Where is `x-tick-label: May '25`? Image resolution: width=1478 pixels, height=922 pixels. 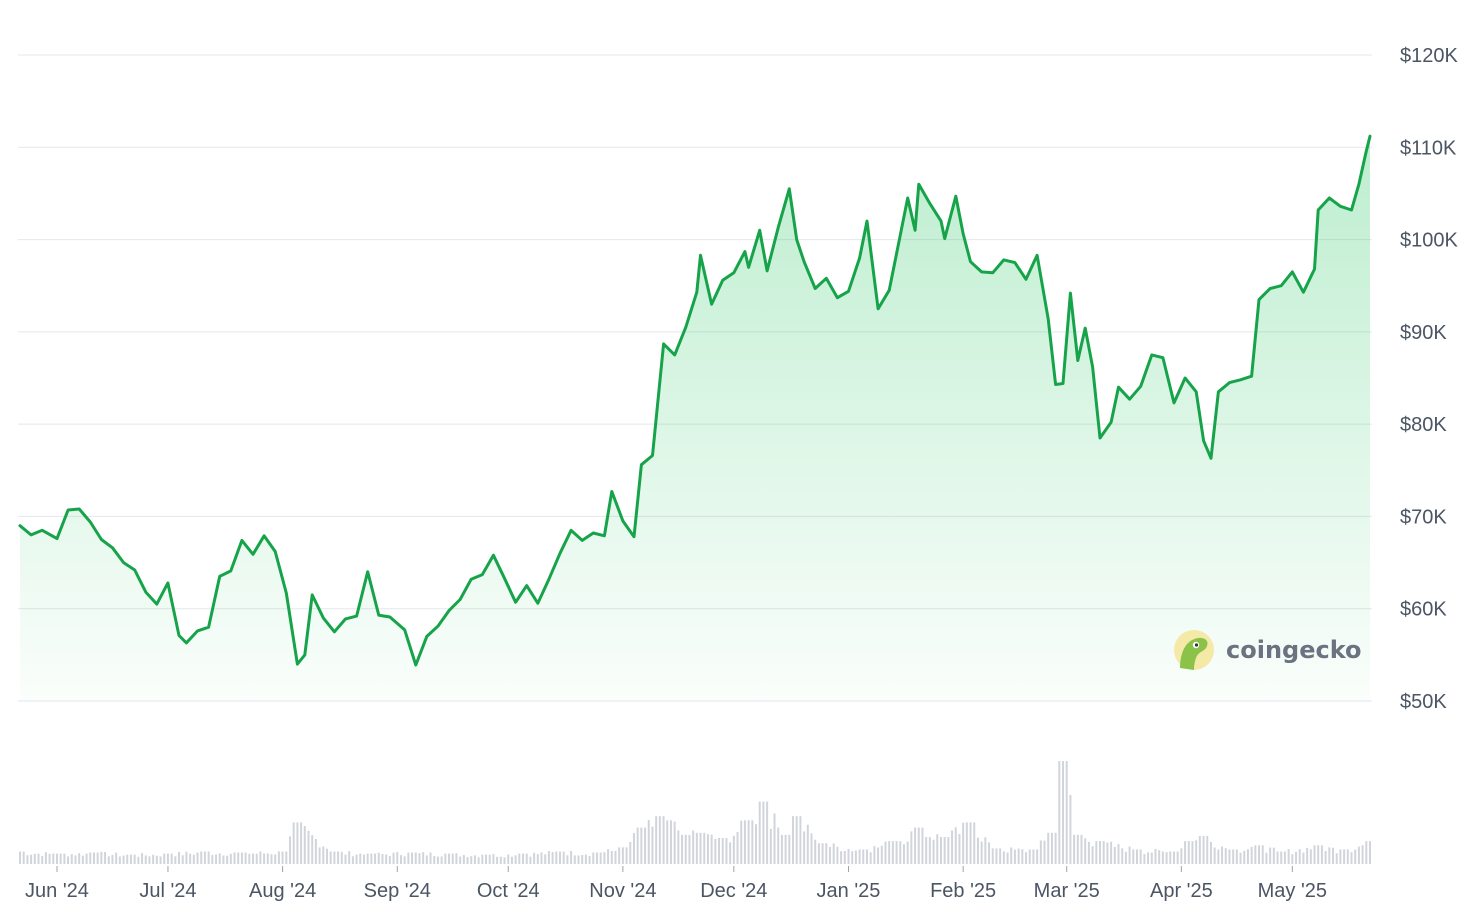 x-tick-label: May '25 is located at coordinates (1292, 891).